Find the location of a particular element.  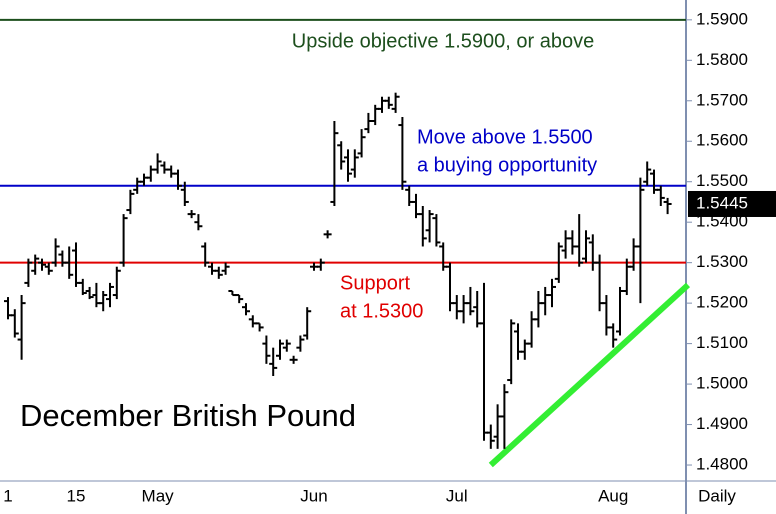

y-tick-label: 1.4900 is located at coordinates (722, 423).